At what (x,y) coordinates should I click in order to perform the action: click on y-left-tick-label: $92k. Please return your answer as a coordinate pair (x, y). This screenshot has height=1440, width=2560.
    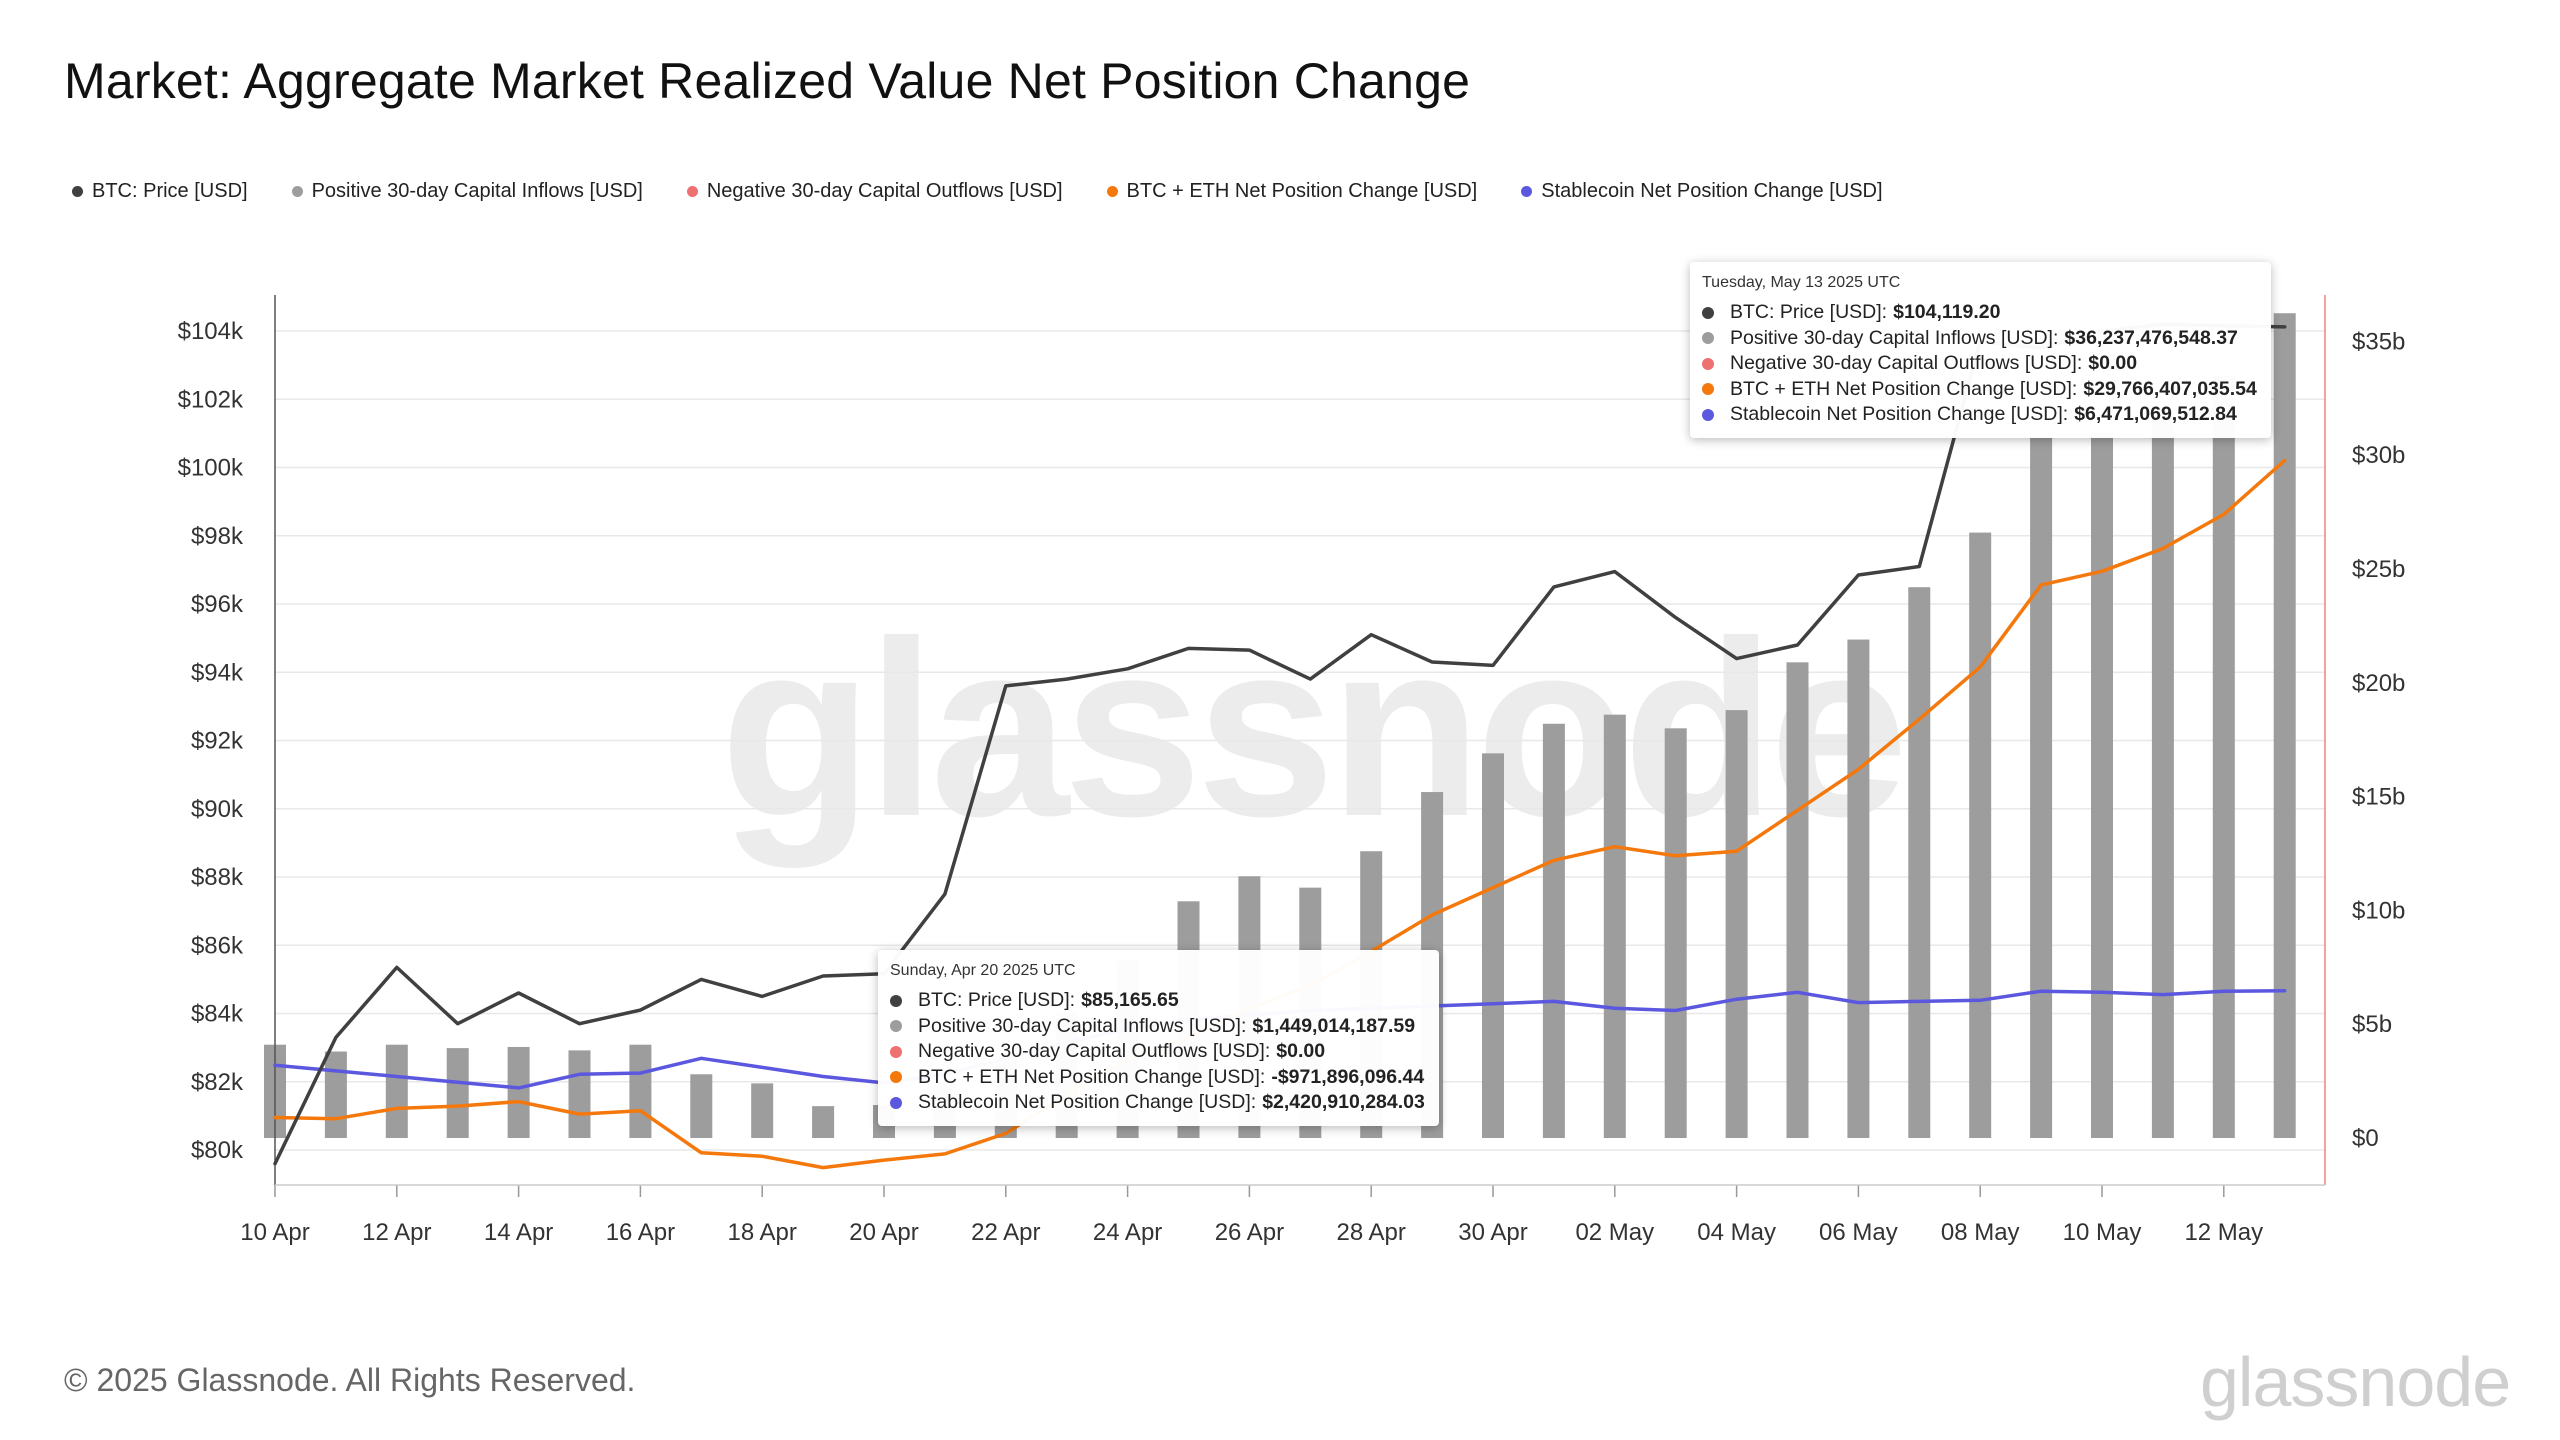
    Looking at the image, I should click on (217, 741).